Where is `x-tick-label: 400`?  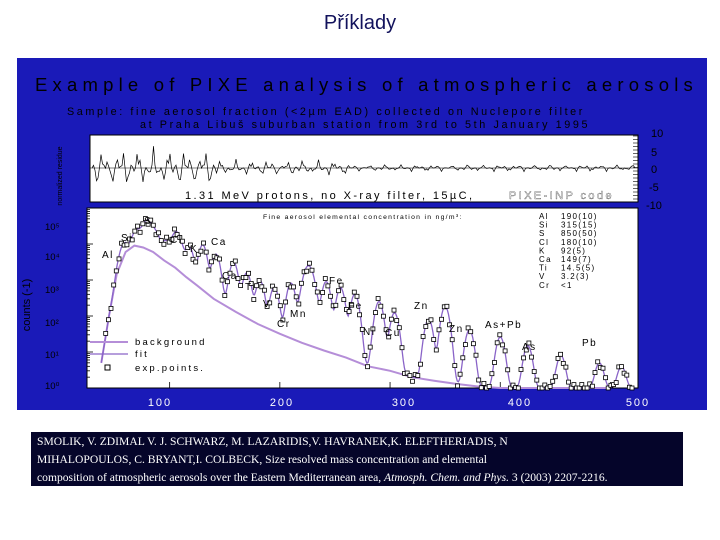 x-tick-label: 400 is located at coordinates (520, 403).